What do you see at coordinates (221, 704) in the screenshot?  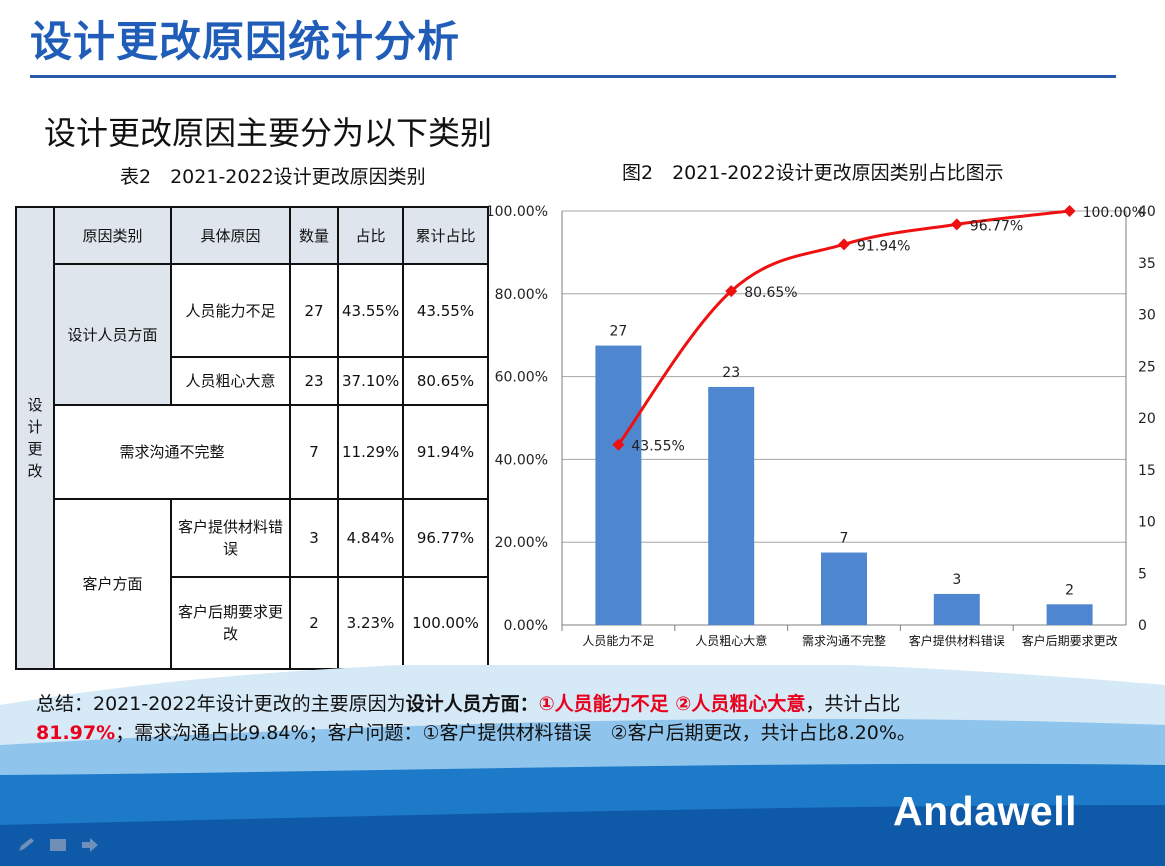 I see `summary-part: 总结：2021-2022年设计更改的主要原因为` at bounding box center [221, 704].